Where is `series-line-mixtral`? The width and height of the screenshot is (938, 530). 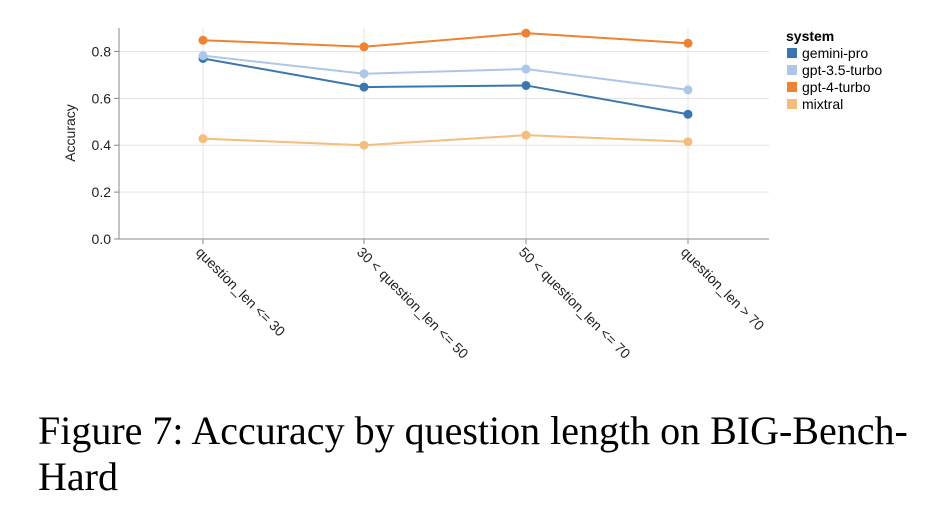
series-line-mixtral is located at coordinates (445, 140).